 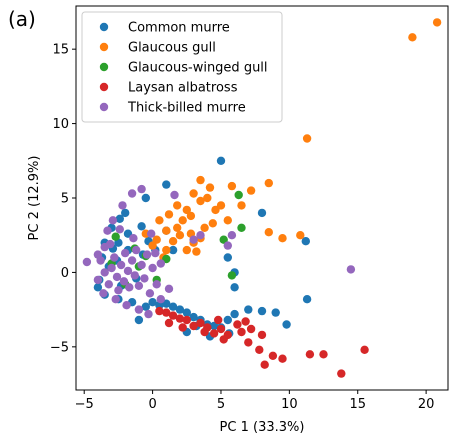 What do you see at coordinates (186, 108) in the screenshot?
I see `legend-label: Thick-billed murre` at bounding box center [186, 108].